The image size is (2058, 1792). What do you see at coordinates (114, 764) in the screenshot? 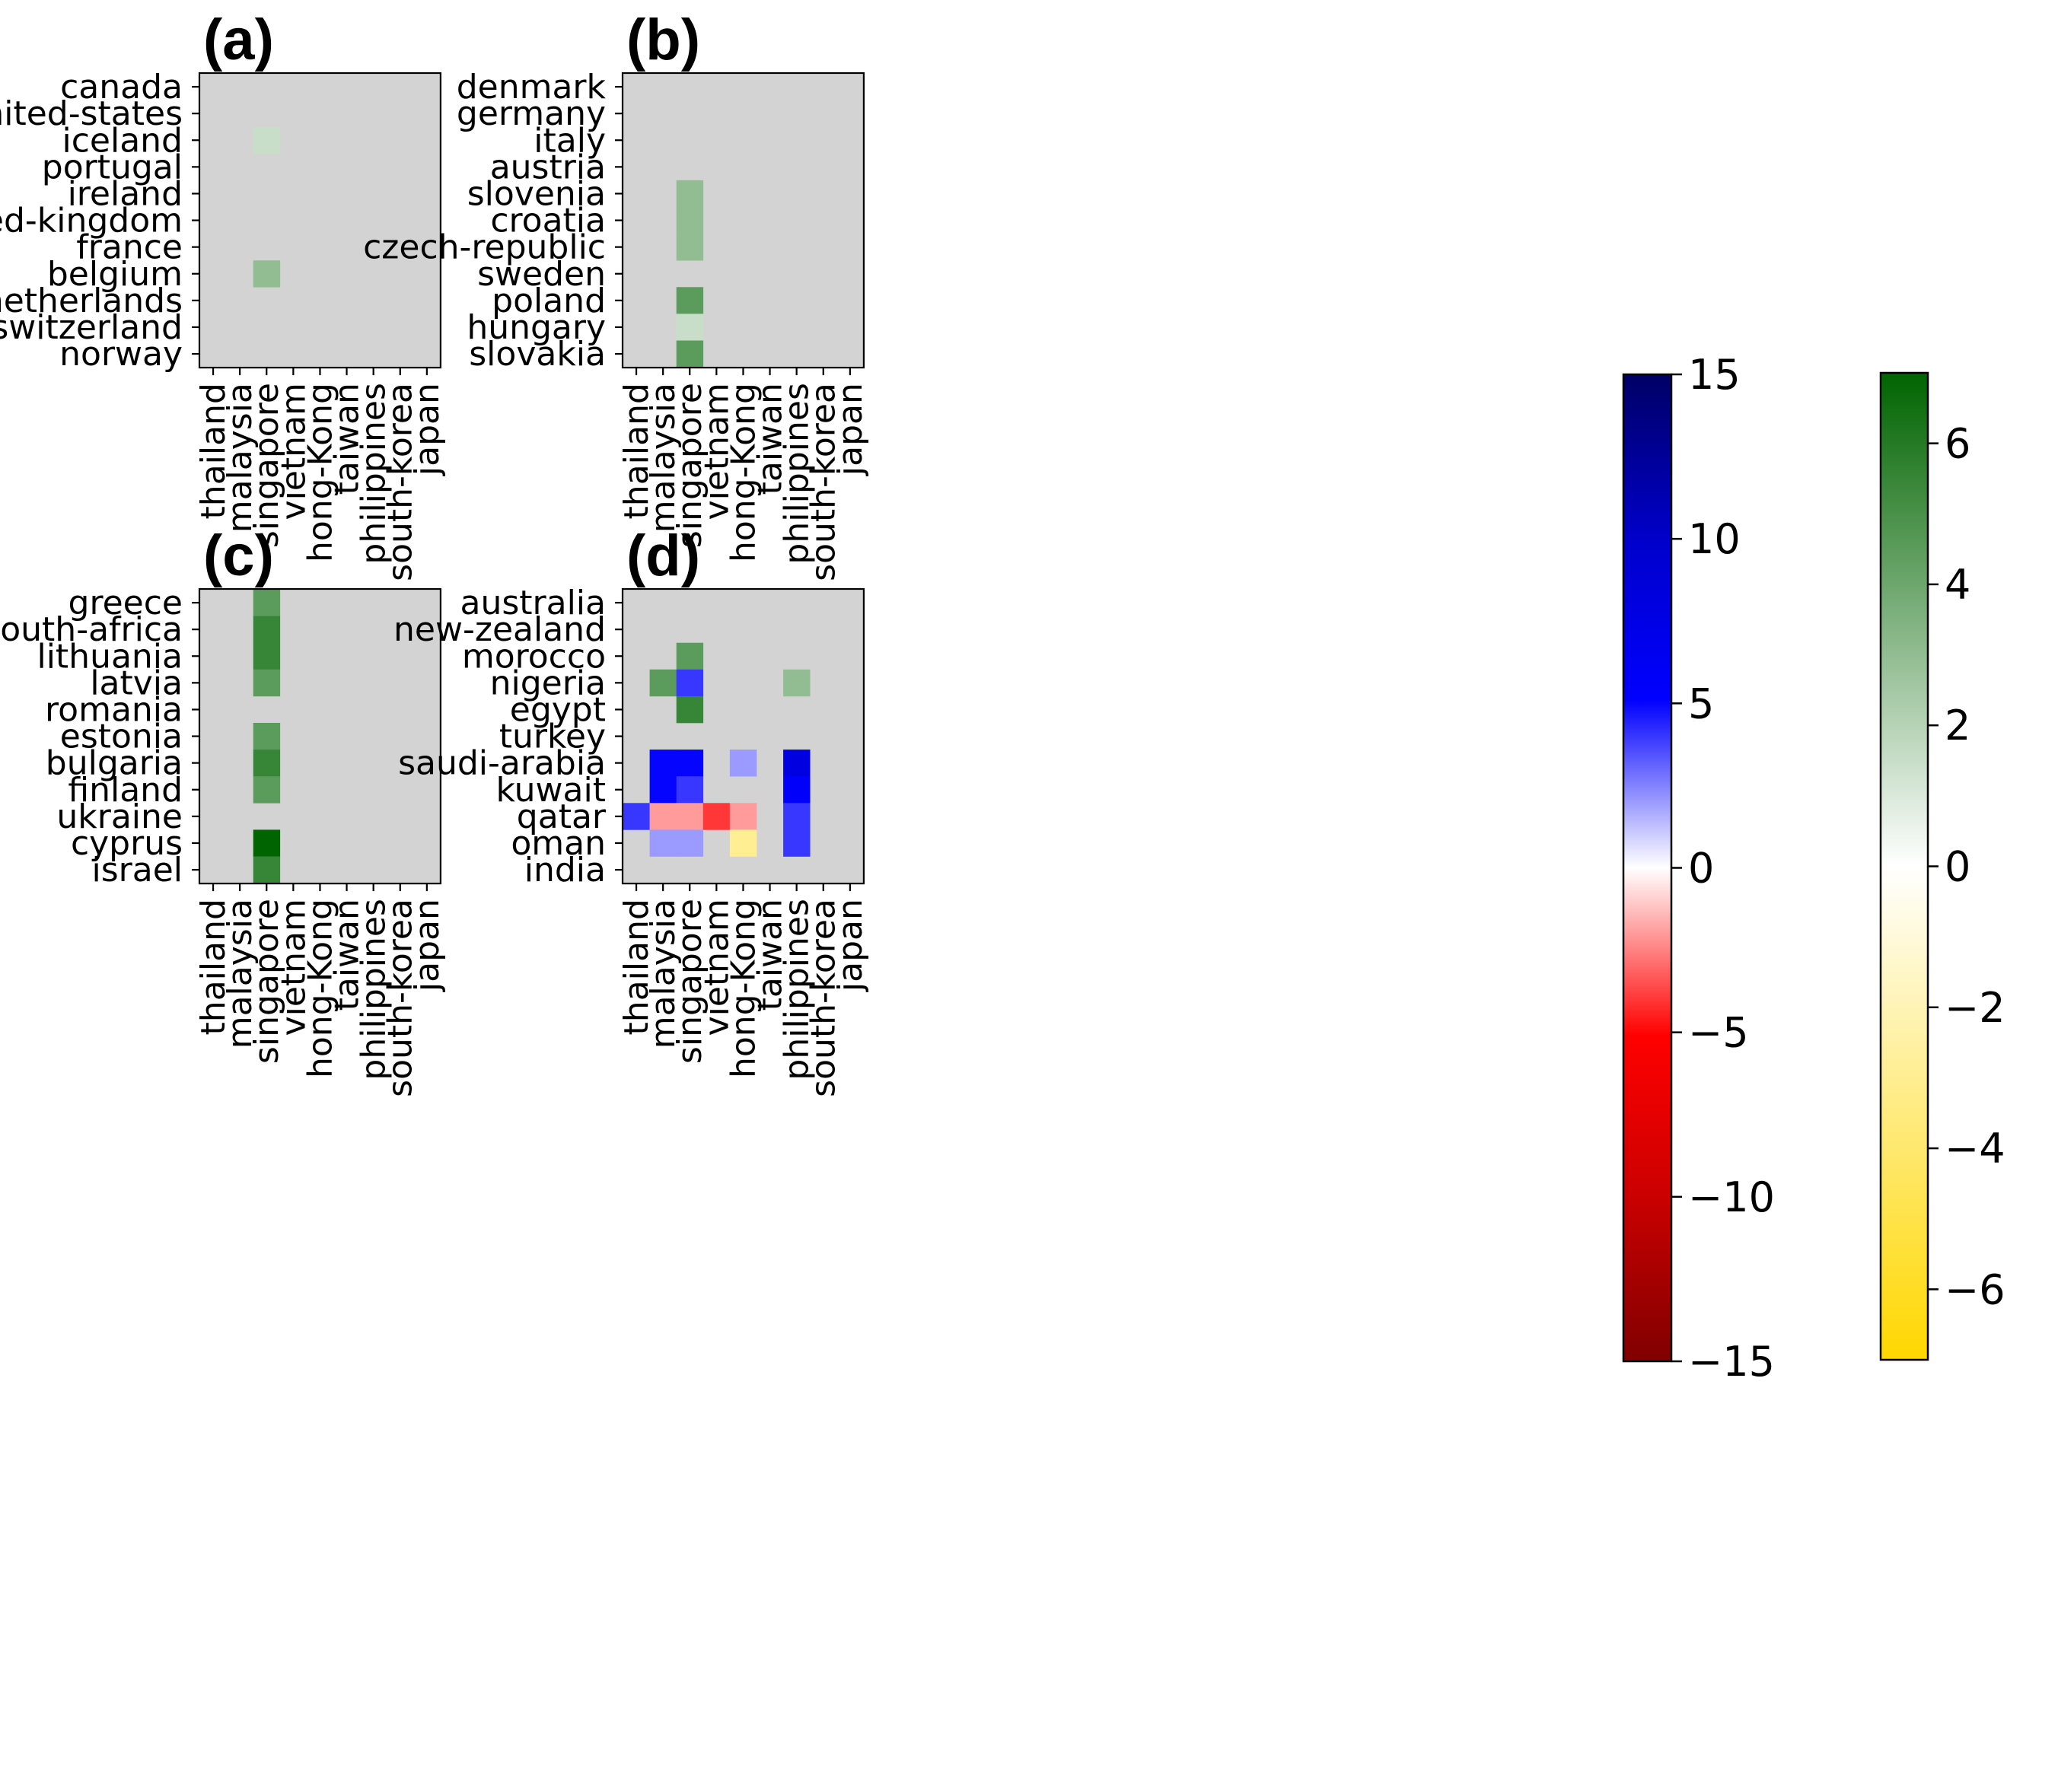
I see `y-tick-label: bulgaria` at bounding box center [114, 764].